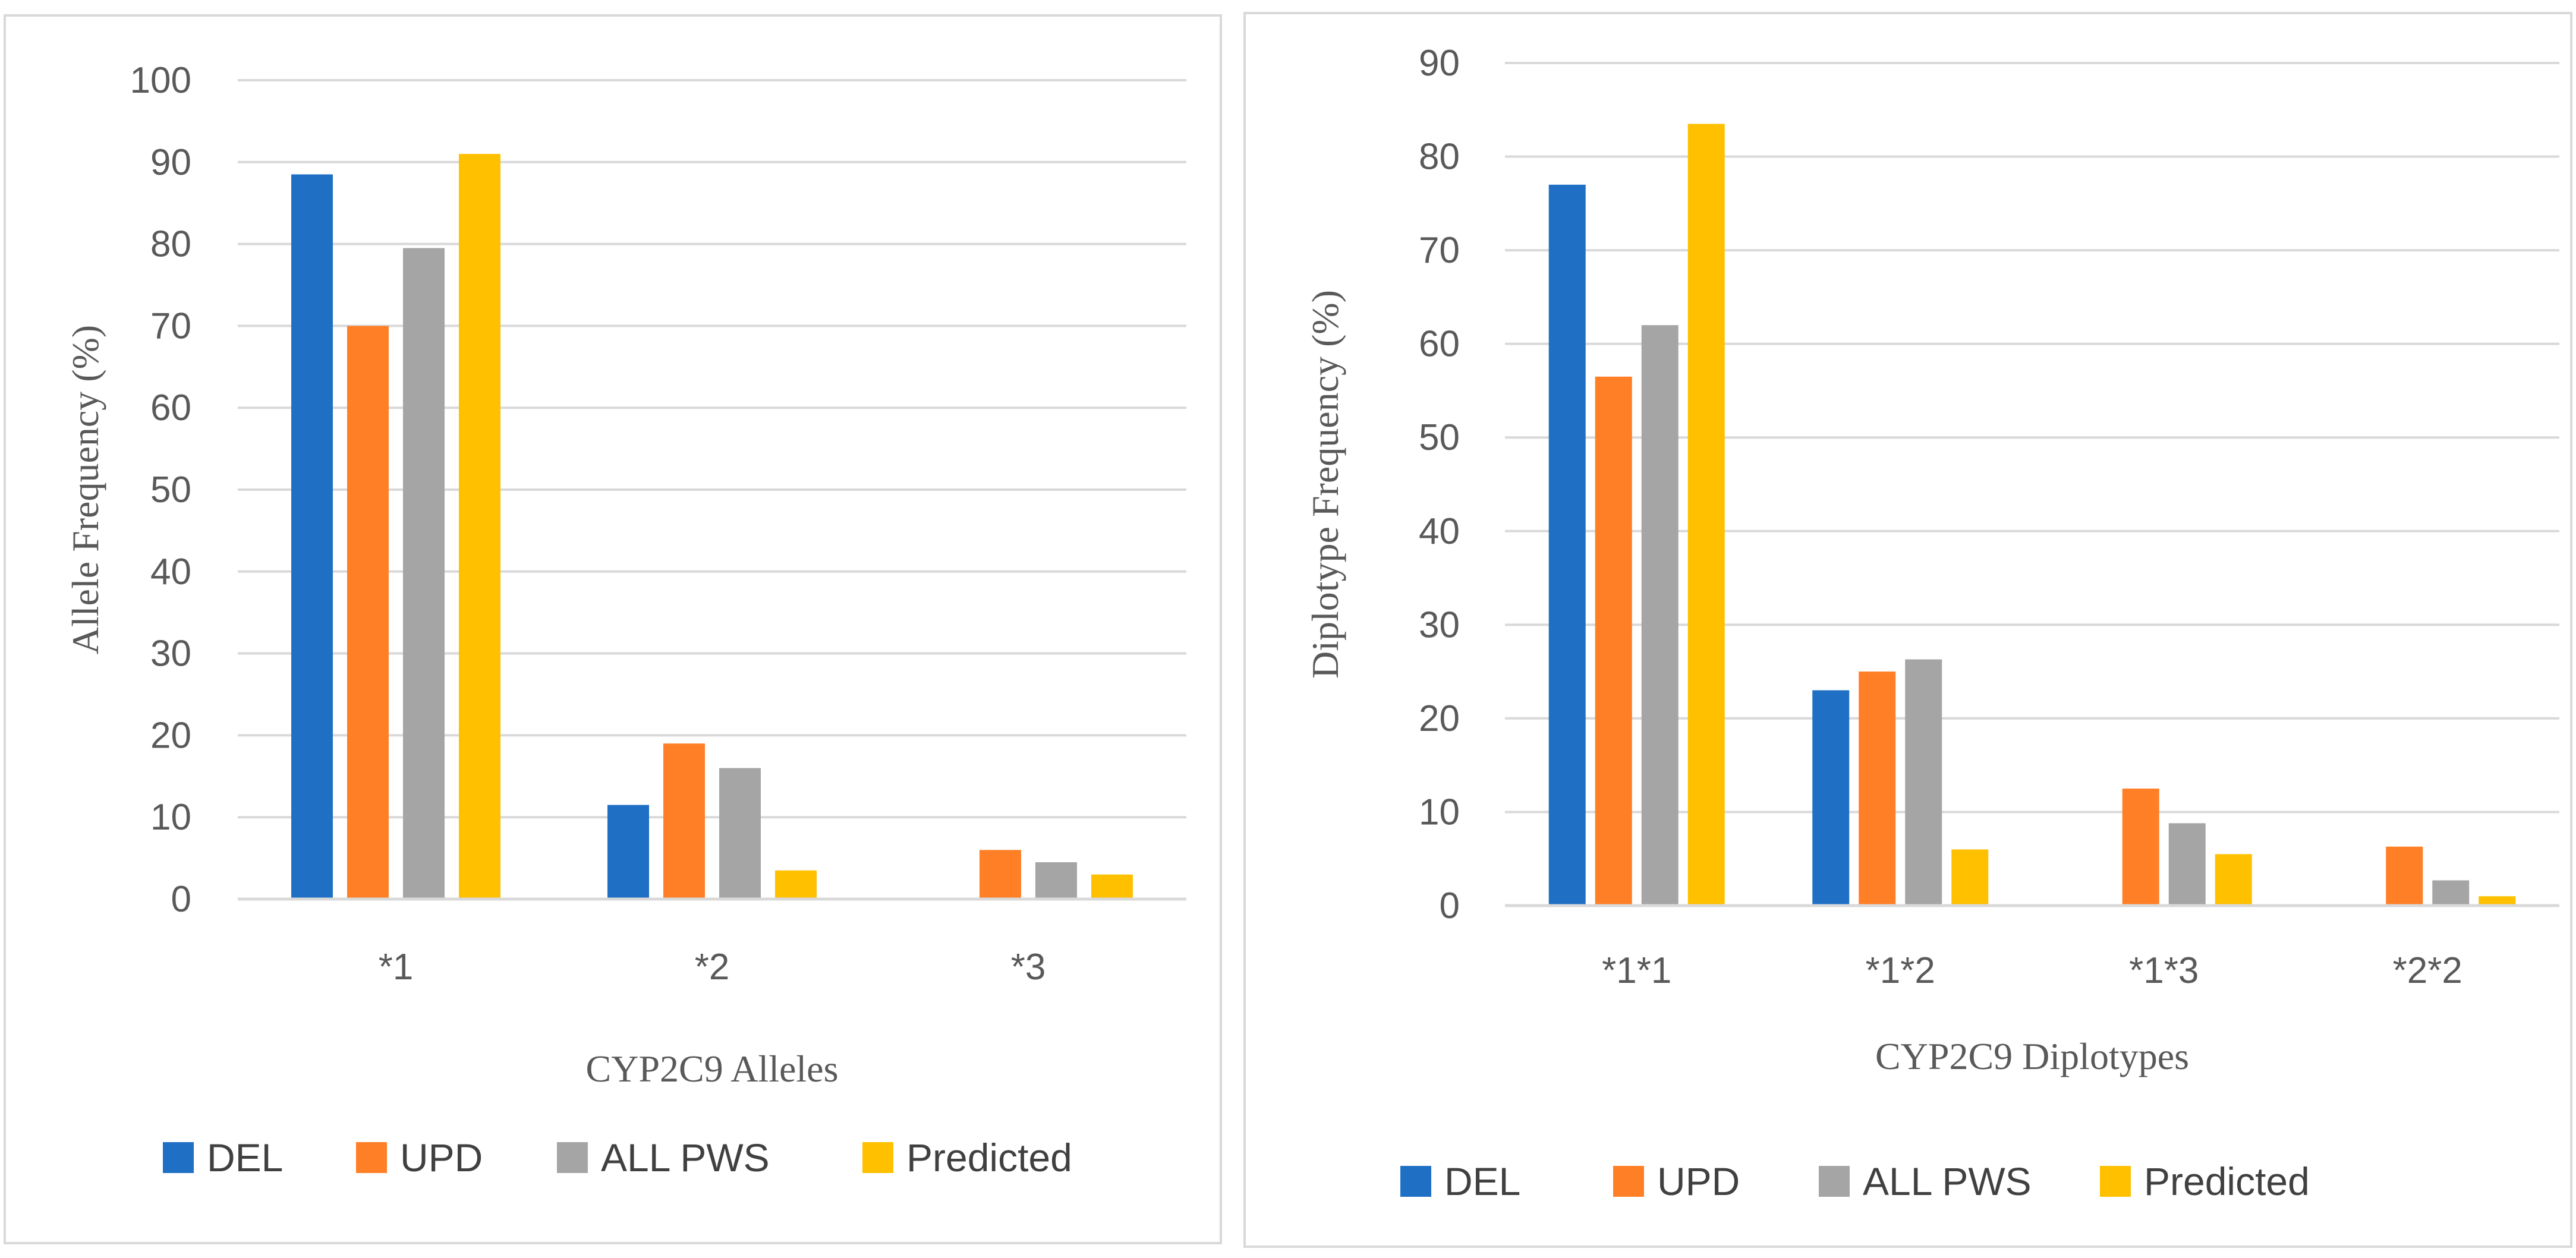 The width and height of the screenshot is (2576, 1258). Describe the element at coordinates (1637, 970) in the screenshot. I see `x-tick-label: *1*1` at that location.